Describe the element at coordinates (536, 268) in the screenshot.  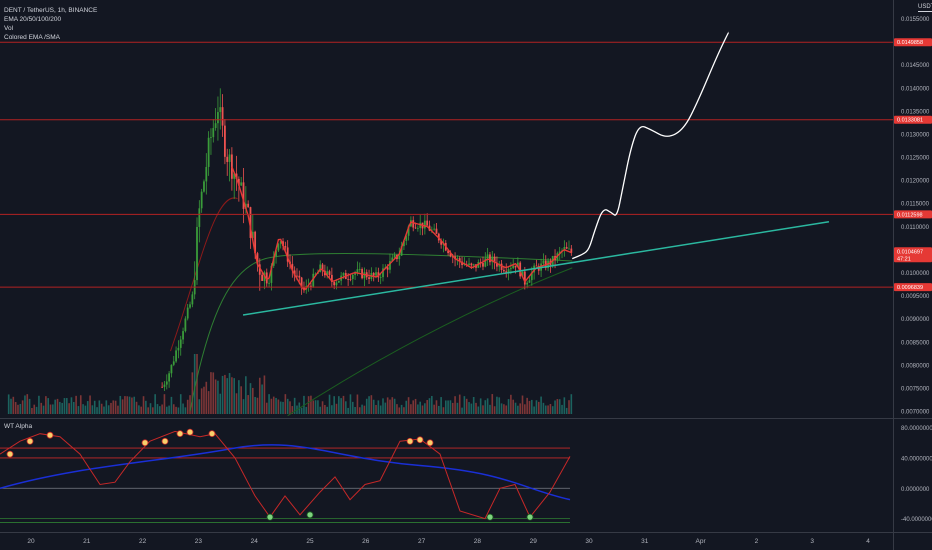
I see `trend-line` at that location.